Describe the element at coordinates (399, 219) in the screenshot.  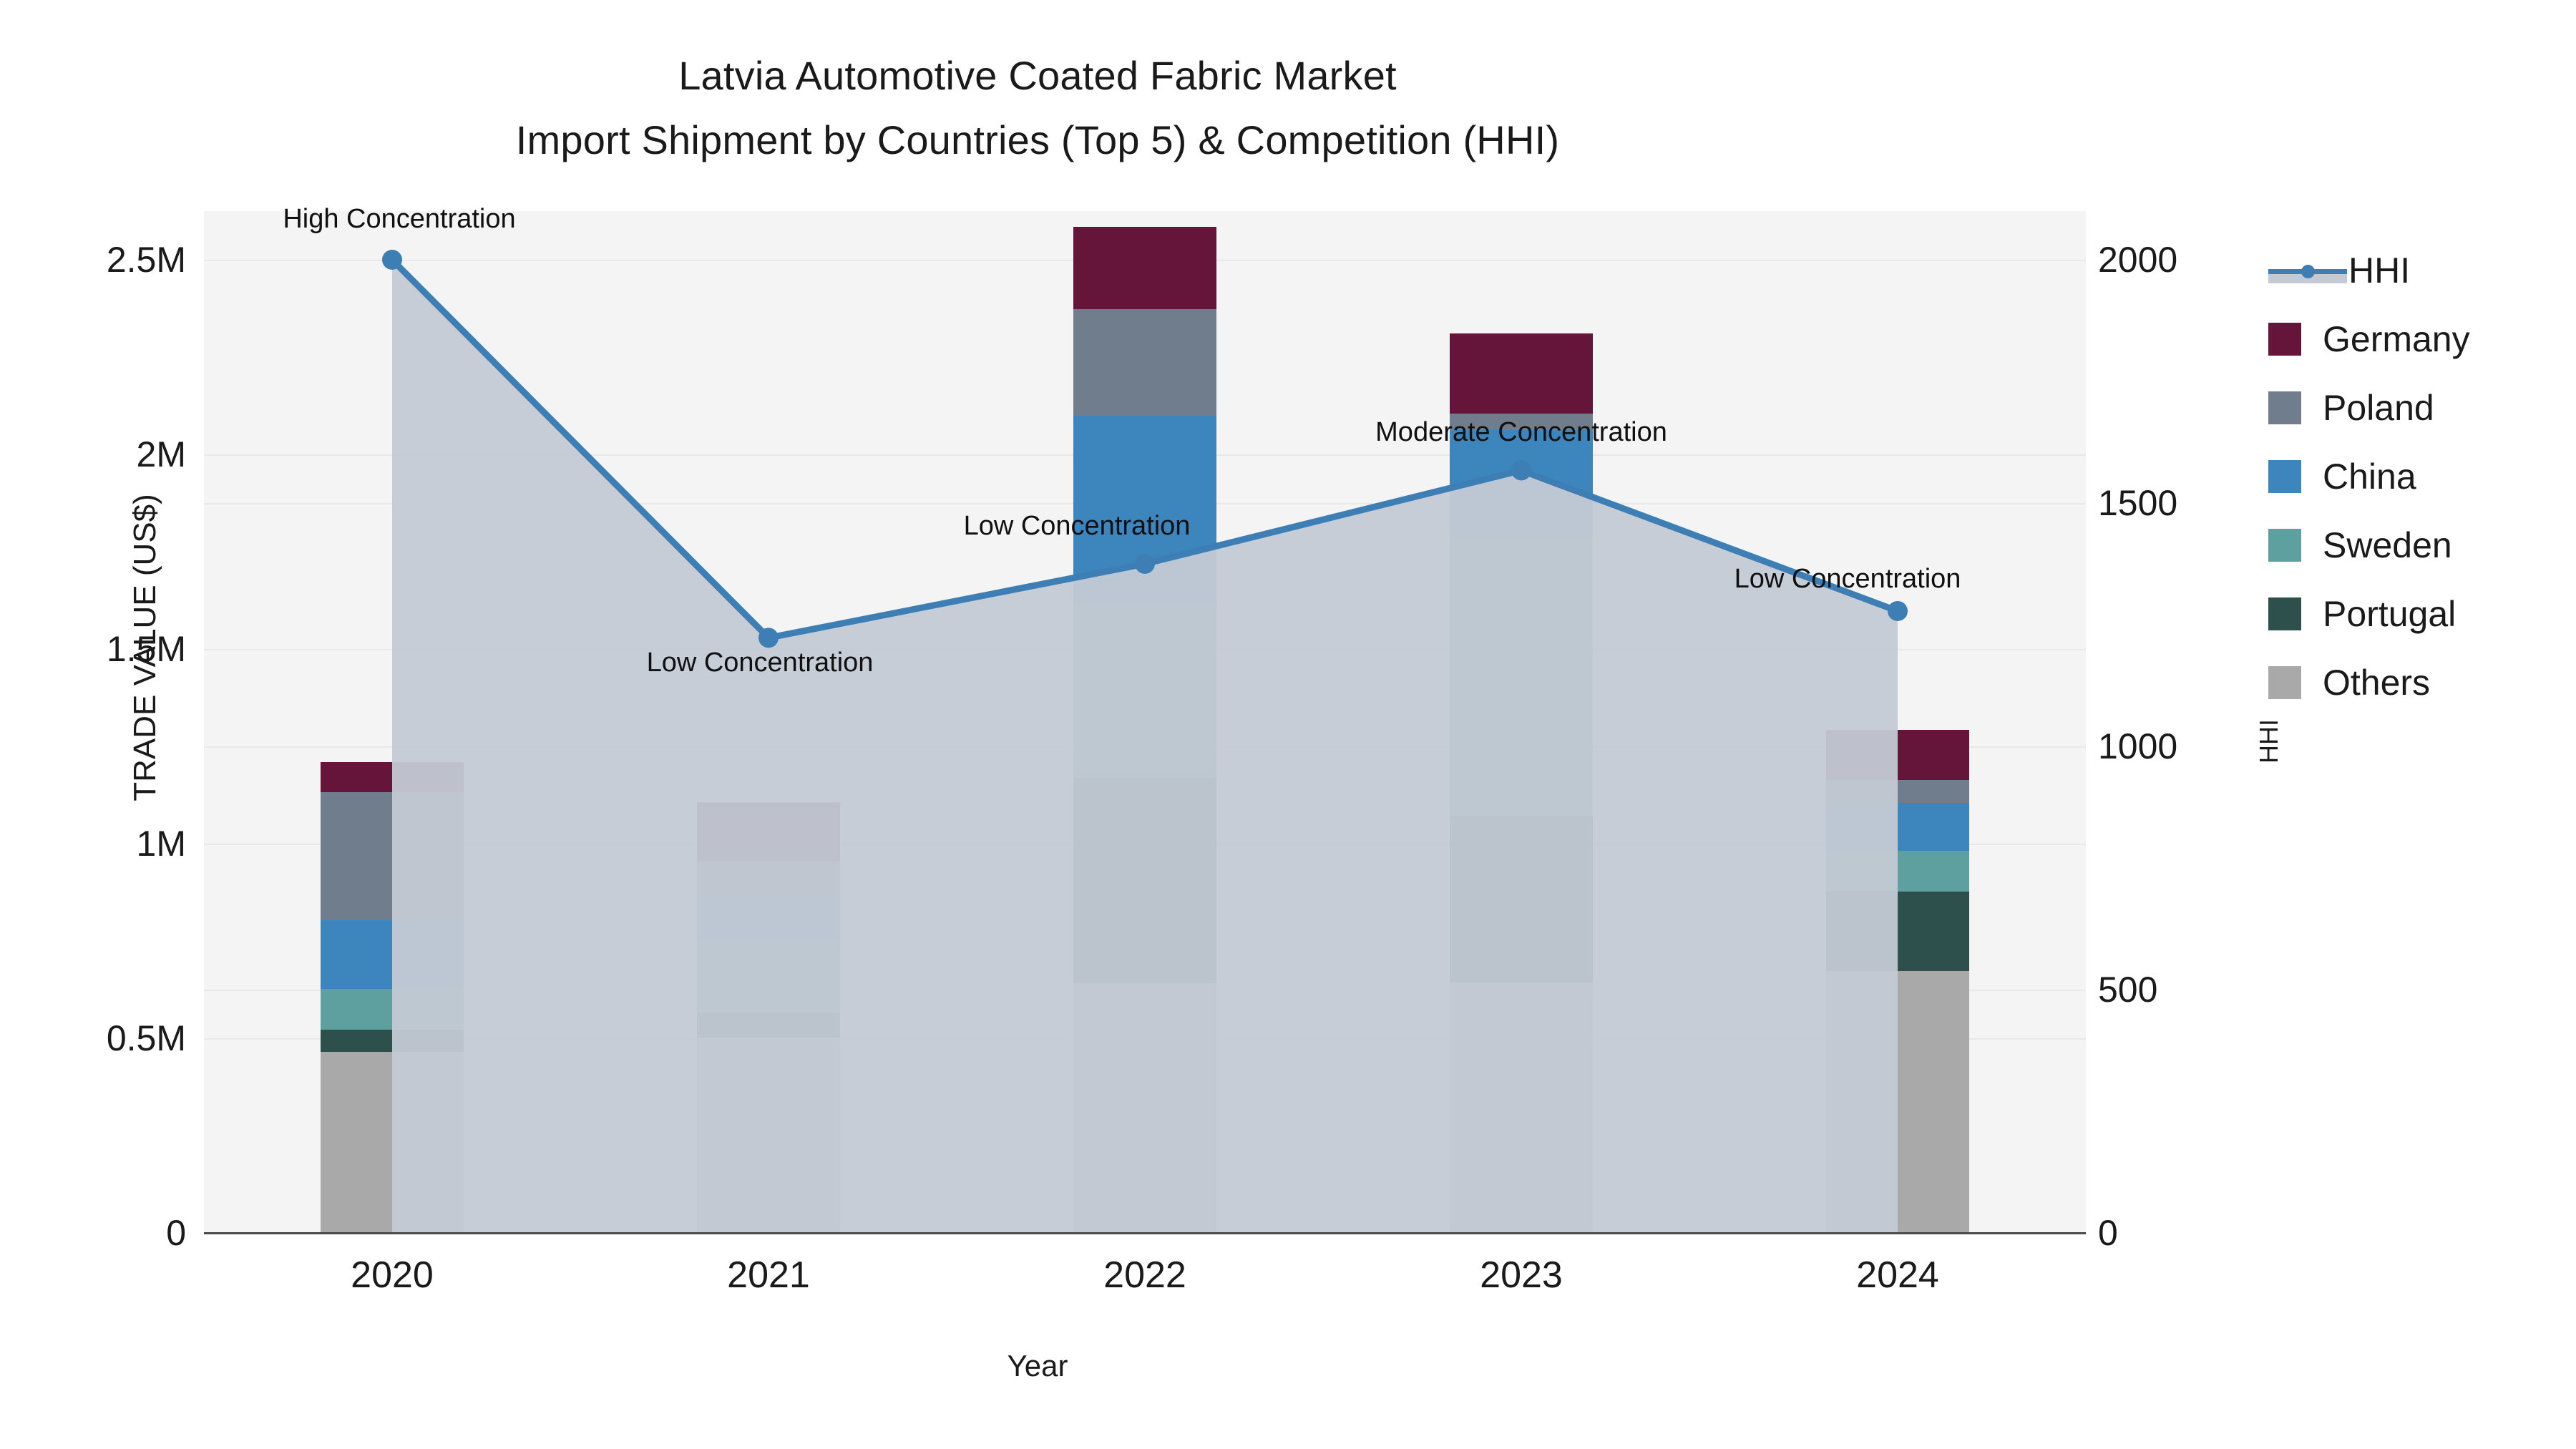
I see `hhi-annotation: High Concentration` at that location.